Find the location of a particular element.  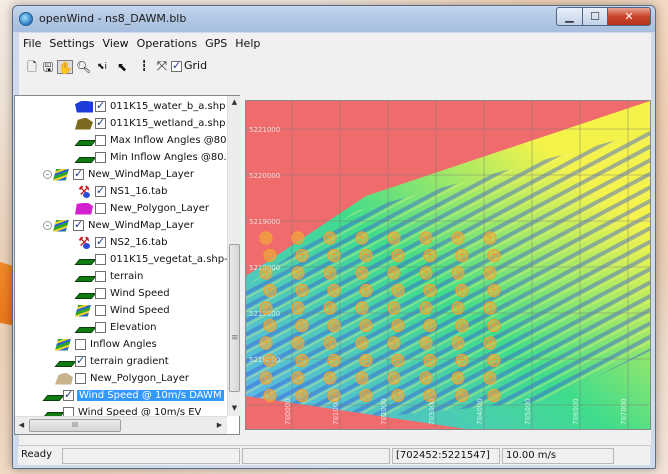

layer-label: 011K15_water_b_a.shp is located at coordinates (168, 106).